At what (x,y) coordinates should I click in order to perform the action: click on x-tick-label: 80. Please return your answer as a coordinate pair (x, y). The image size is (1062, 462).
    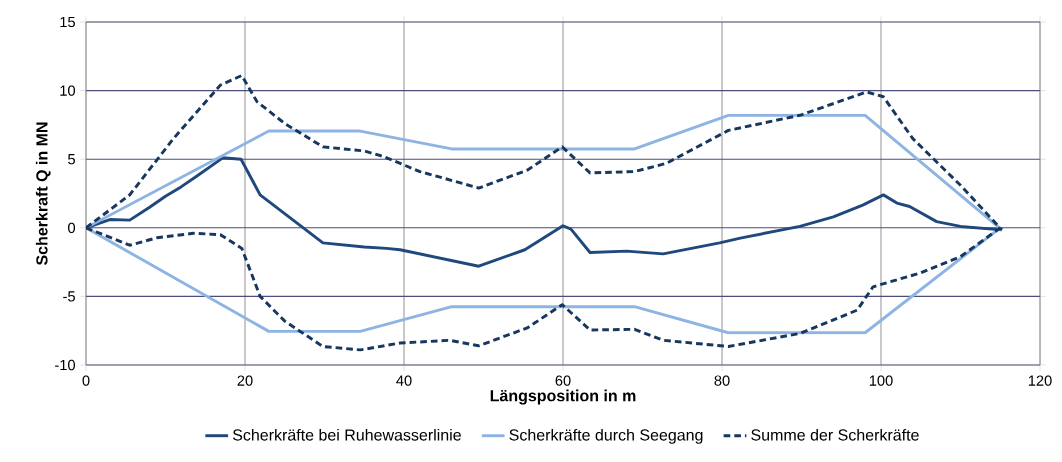
    Looking at the image, I should click on (722, 380).